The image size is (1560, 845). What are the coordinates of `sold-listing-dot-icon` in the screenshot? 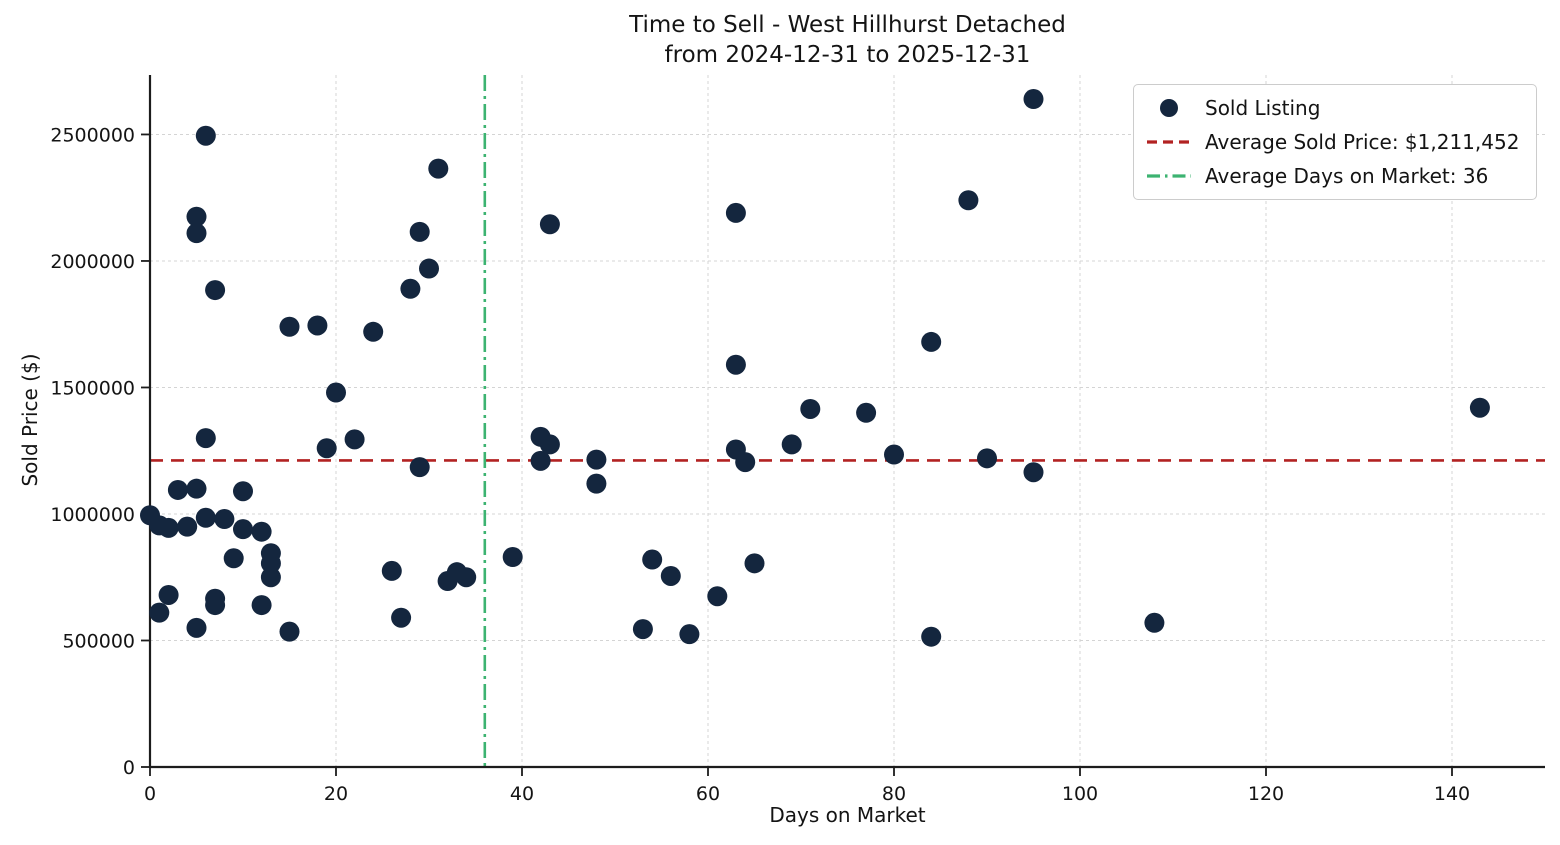 It's located at (1169, 108).